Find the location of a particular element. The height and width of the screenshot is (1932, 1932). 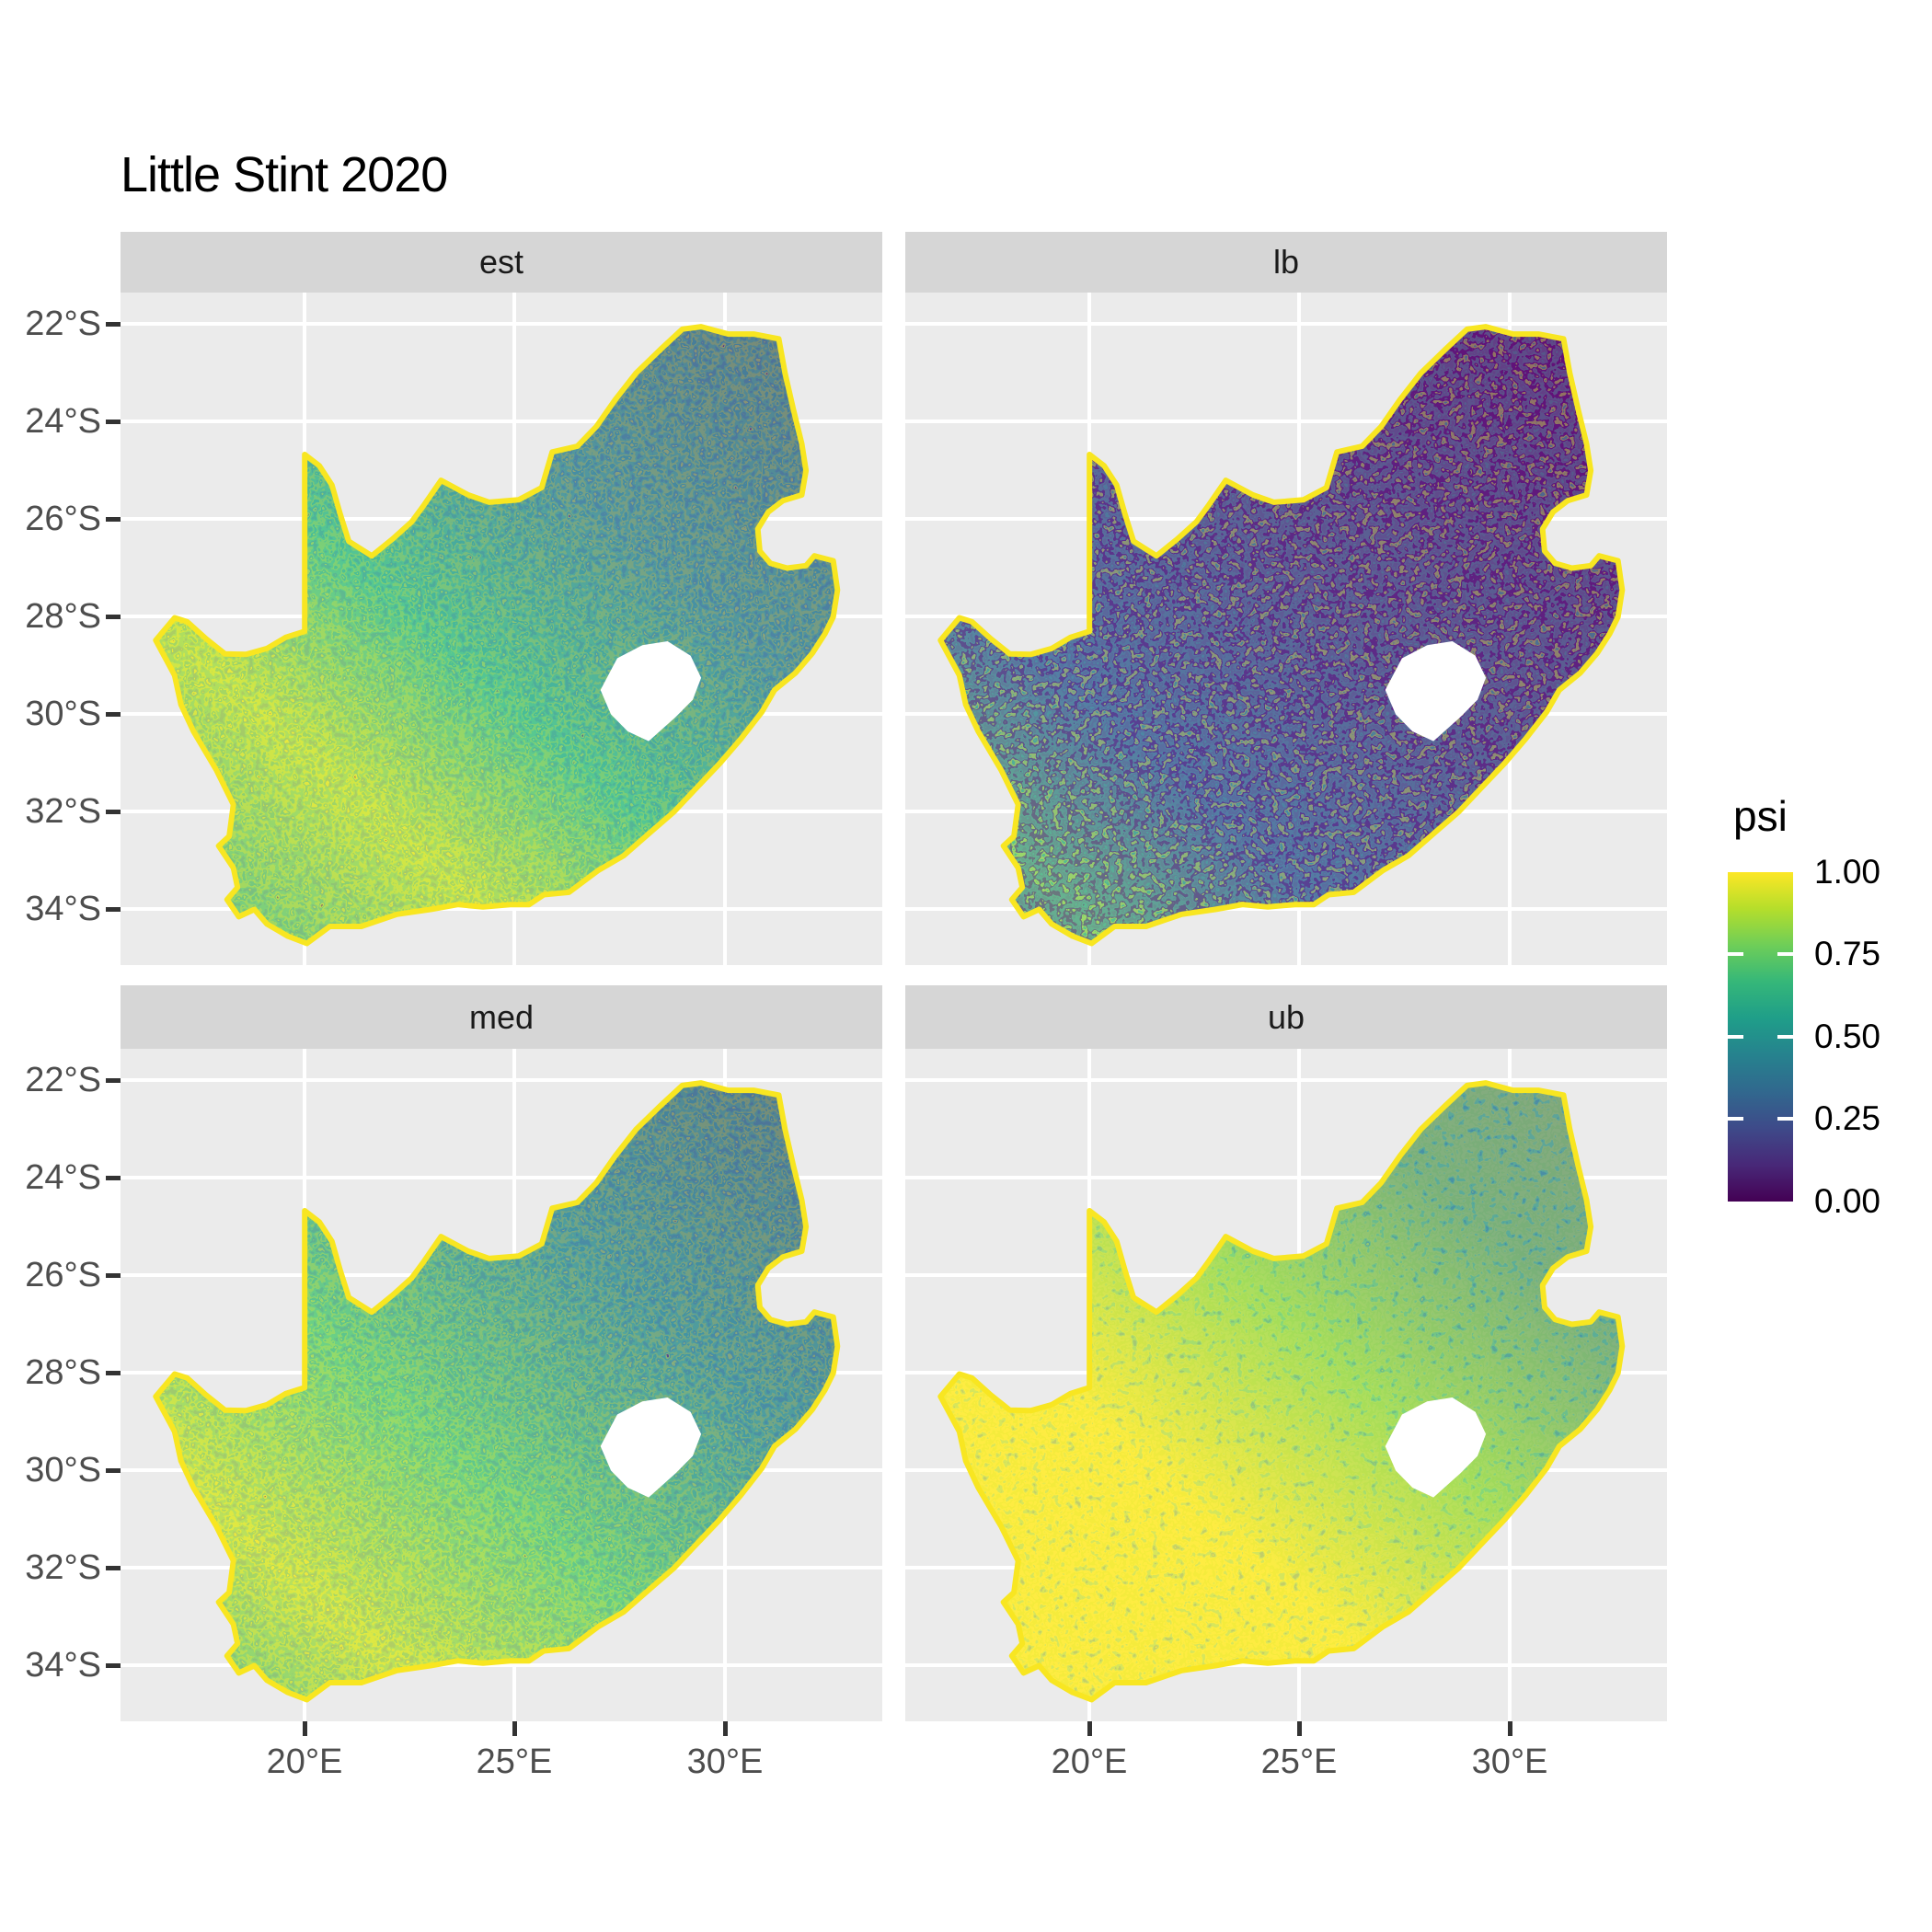

facet-strip-est: est is located at coordinates (501, 262).